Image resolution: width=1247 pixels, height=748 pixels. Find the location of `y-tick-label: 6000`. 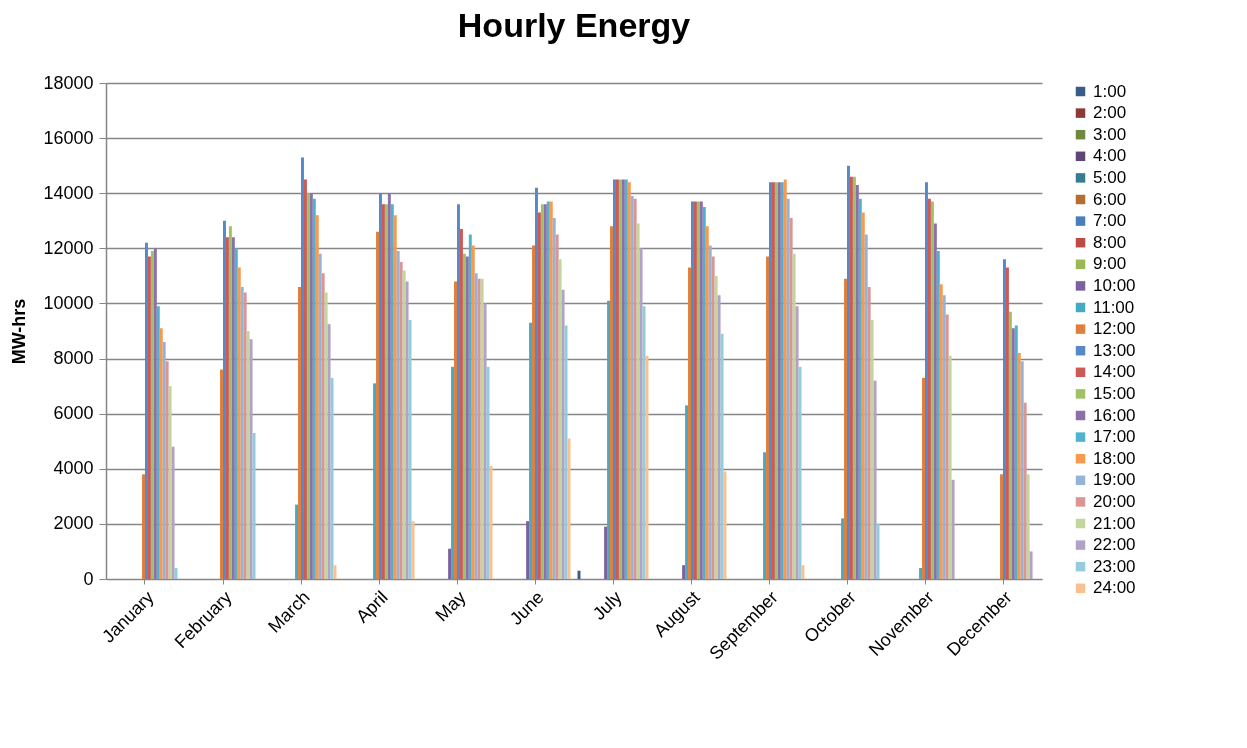

y-tick-label: 6000 is located at coordinates (73, 413).